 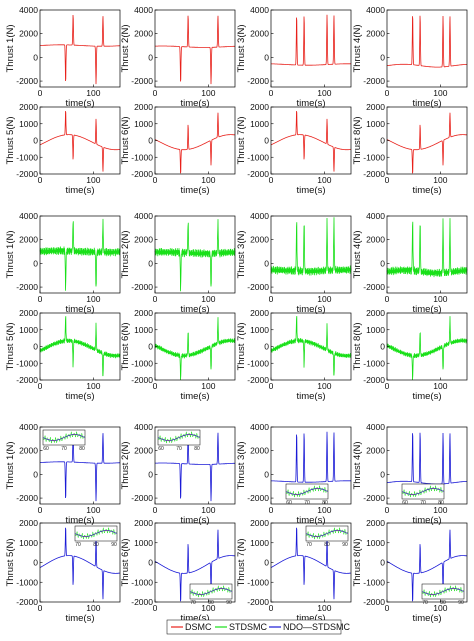 I want to click on y-axis-label: Thrust 4(N), so click(x=357, y=465).